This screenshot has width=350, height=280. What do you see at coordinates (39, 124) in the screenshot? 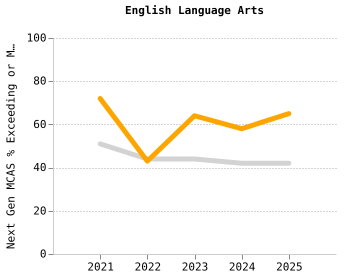
I see `y-tick-label: 60` at bounding box center [39, 124].